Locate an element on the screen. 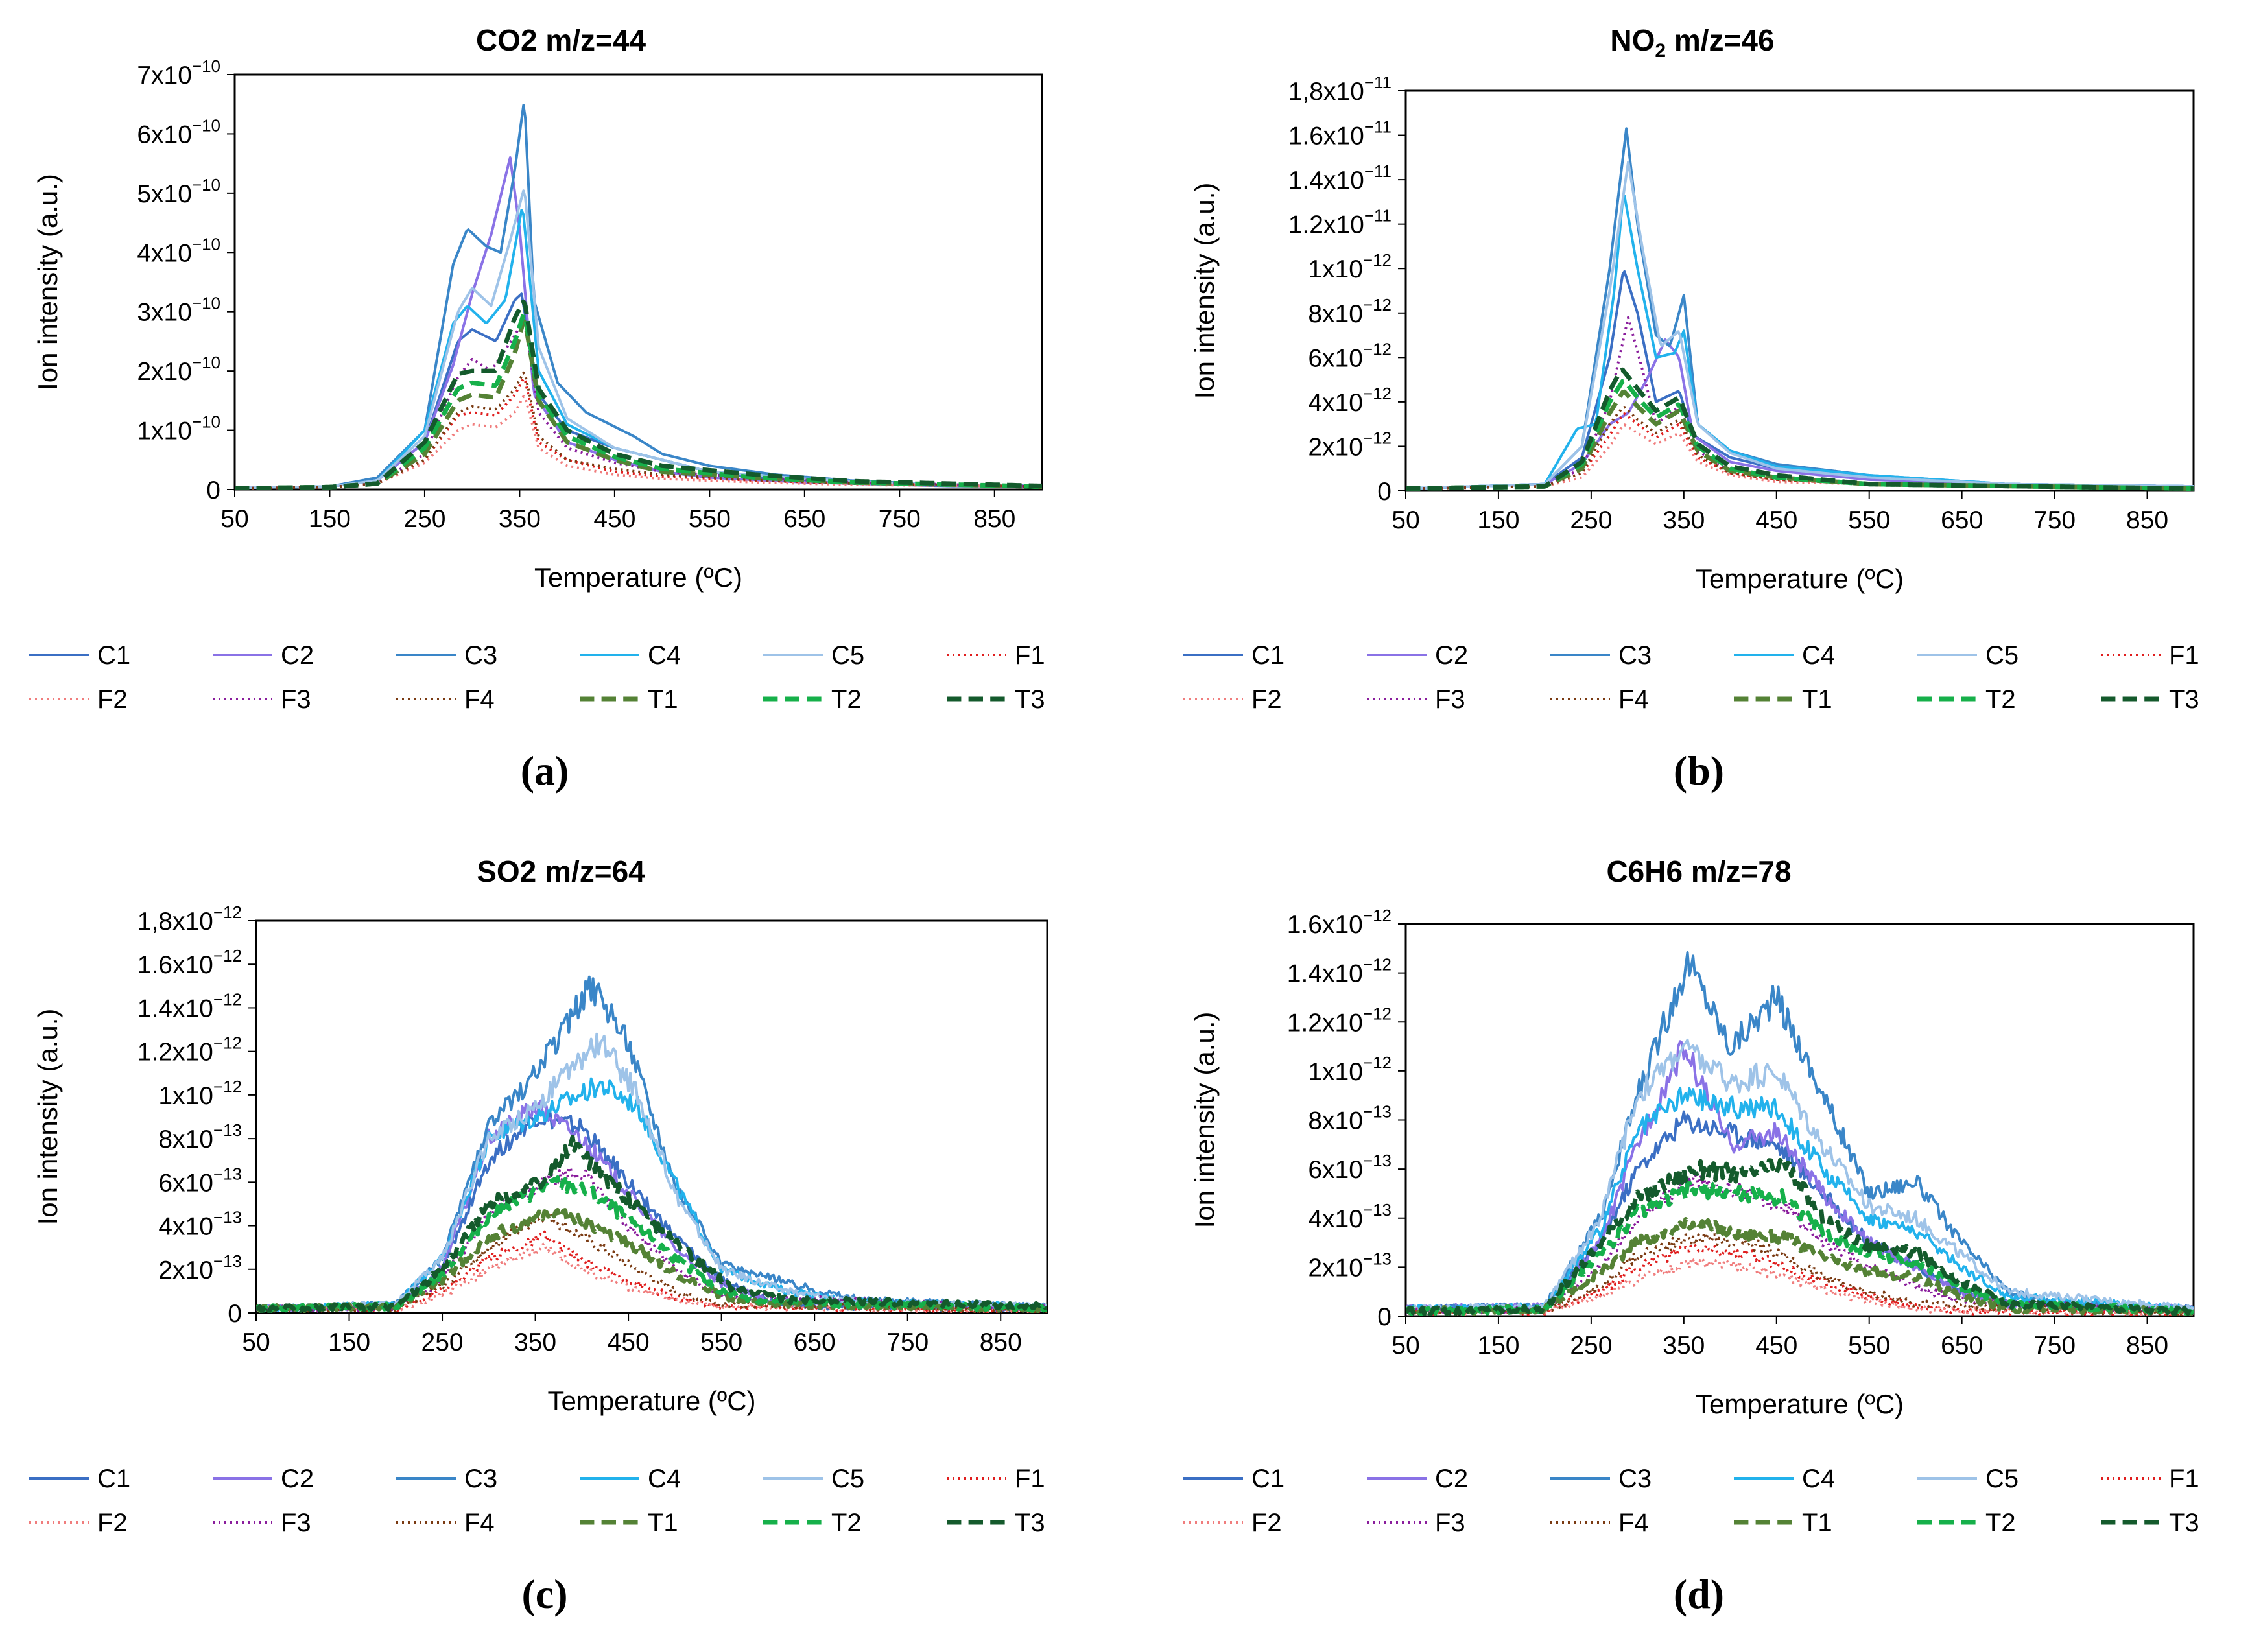 Image resolution: width=2250 pixels, height=1652 pixels. panel-label: (c) is located at coordinates (544, 1594).